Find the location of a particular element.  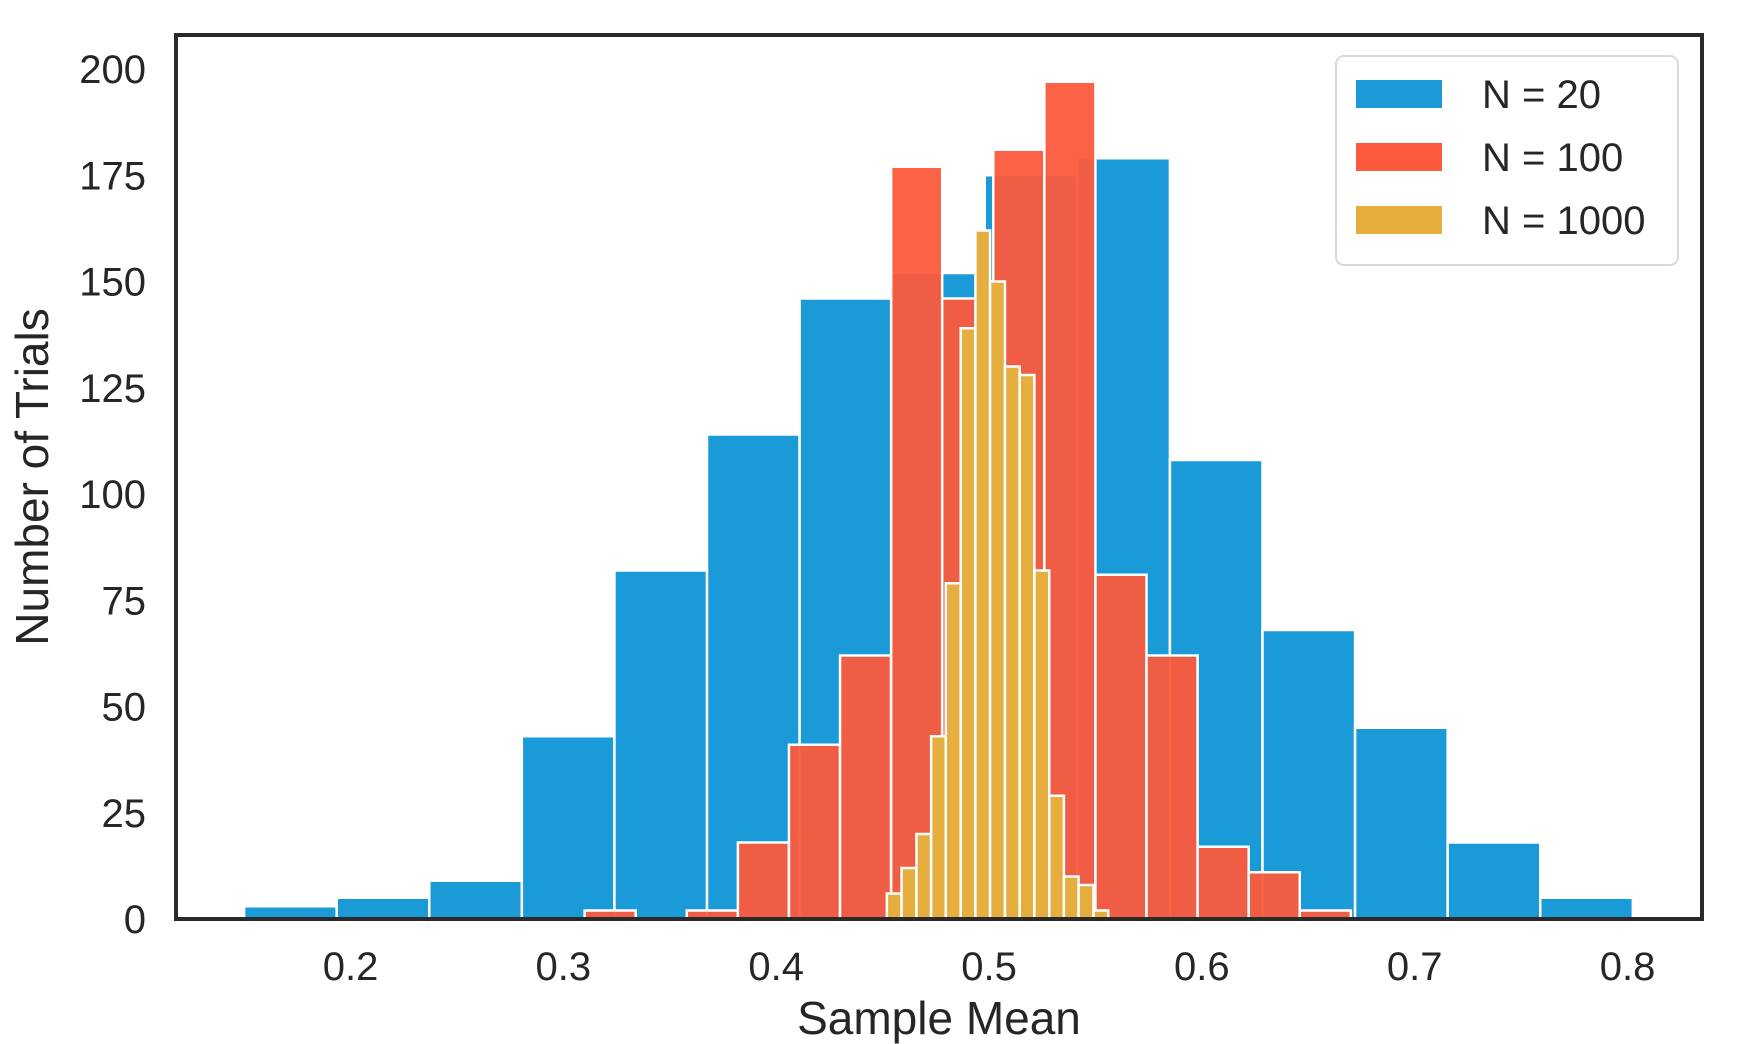

y-tick-label: 100 is located at coordinates (112, 495).